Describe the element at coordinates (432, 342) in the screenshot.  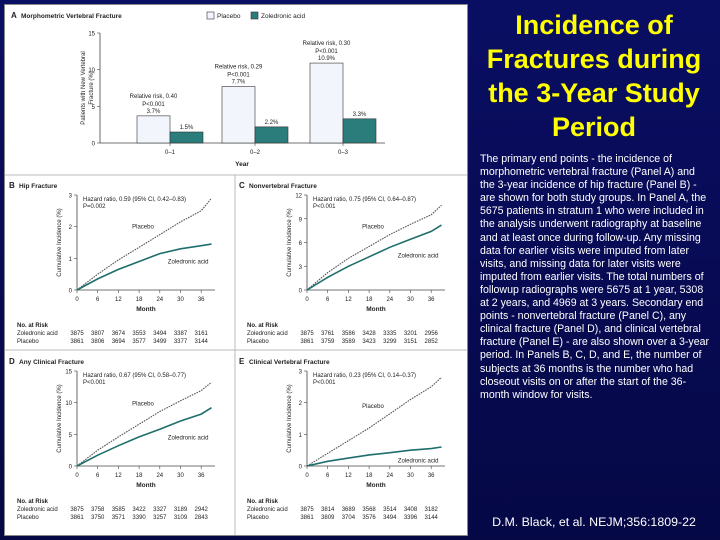
I see `risk-table-cell: 2852` at that location.